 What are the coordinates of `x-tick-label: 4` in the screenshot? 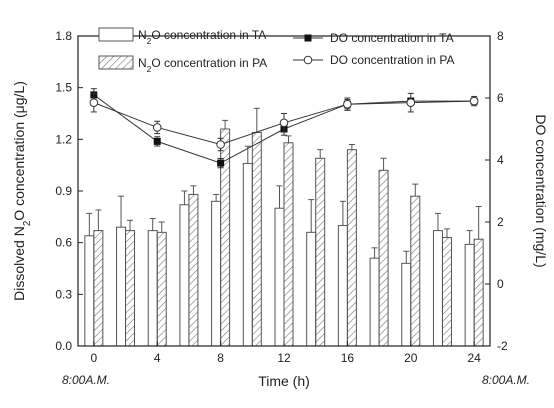 It's located at (157, 358).